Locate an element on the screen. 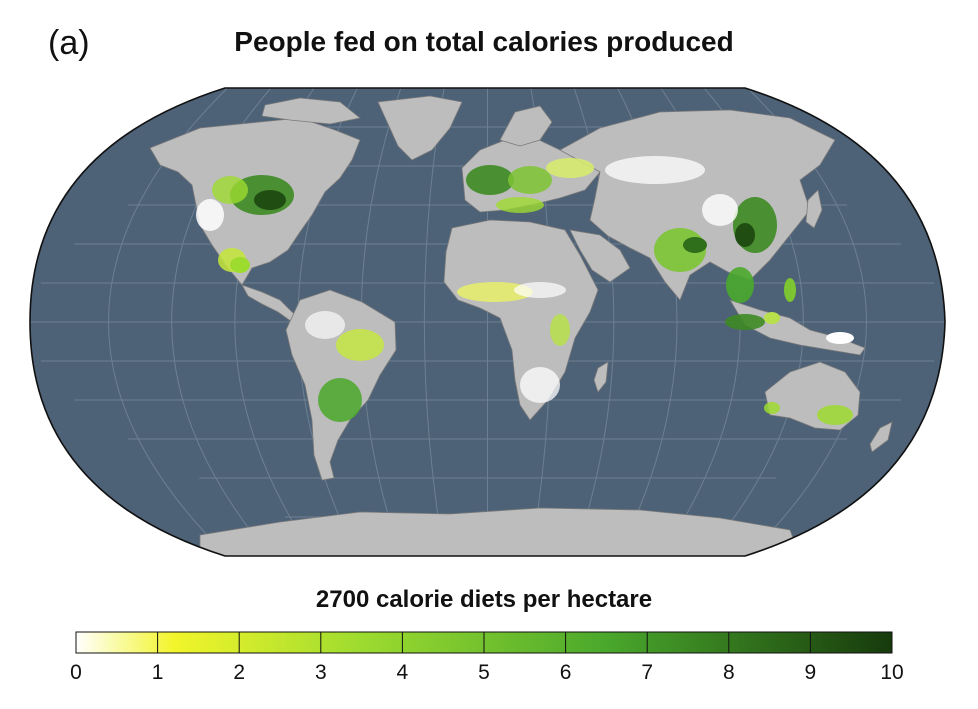  colorbar-tick-label: 2 is located at coordinates (239, 672).